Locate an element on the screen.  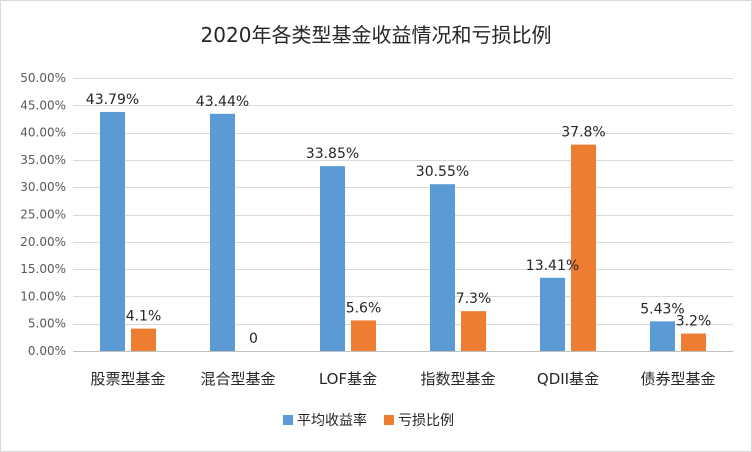
data-label: 13.41% is located at coordinates (552, 266).